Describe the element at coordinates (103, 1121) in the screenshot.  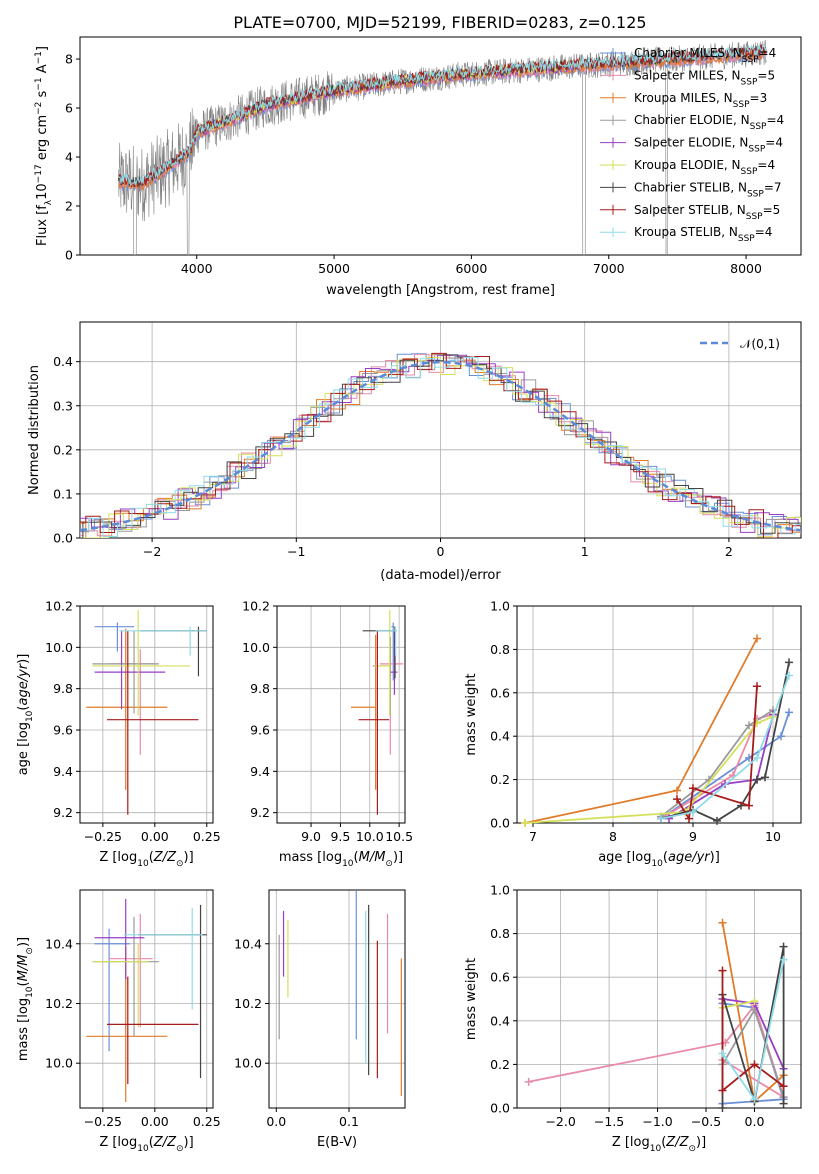
I see `x-tick-label: −0.25` at that location.